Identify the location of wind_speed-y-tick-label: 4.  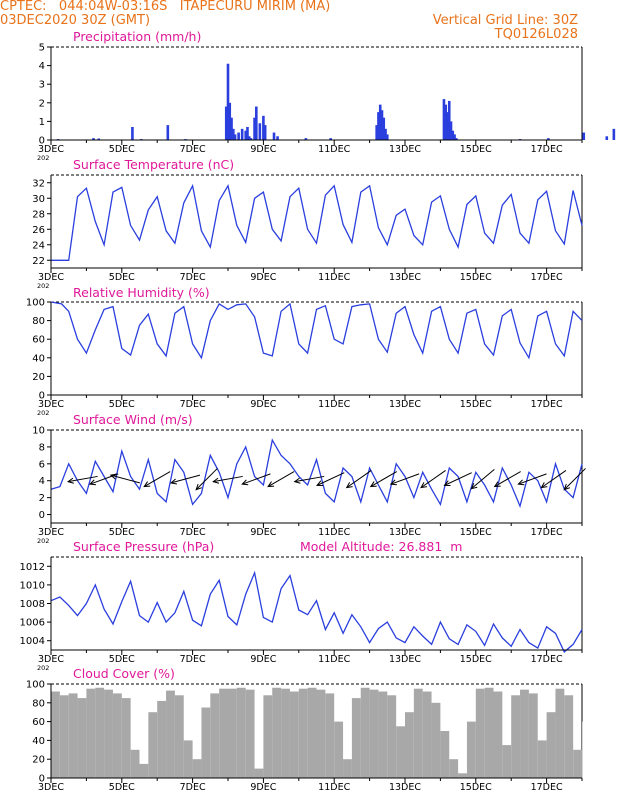
(42, 481).